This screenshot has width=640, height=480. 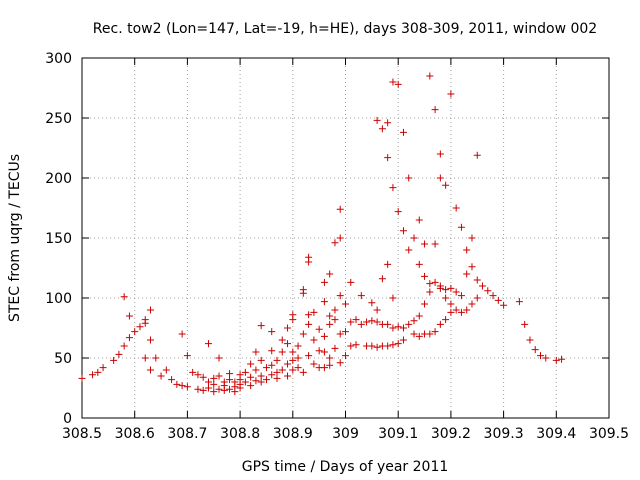 What do you see at coordinates (58, 299) in the screenshot?
I see `y-tick-label: 100` at bounding box center [58, 299].